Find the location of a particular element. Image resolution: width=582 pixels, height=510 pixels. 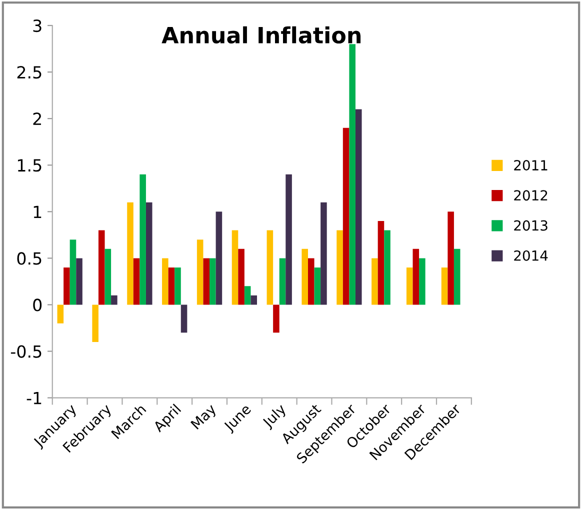

y-tick-label: 2 is located at coordinates (37, 118).